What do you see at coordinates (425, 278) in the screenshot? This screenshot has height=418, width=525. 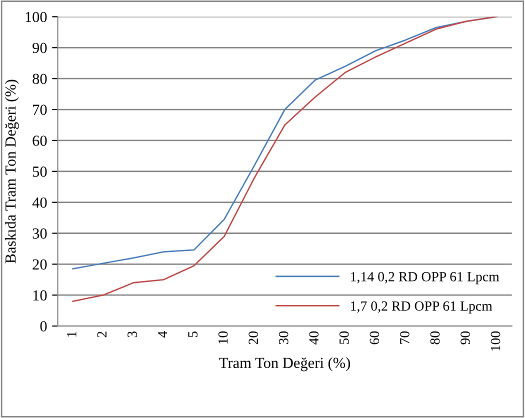 I see `legend-label: 1,14 0,2 RD OPP 61 Lpcm` at bounding box center [425, 278].